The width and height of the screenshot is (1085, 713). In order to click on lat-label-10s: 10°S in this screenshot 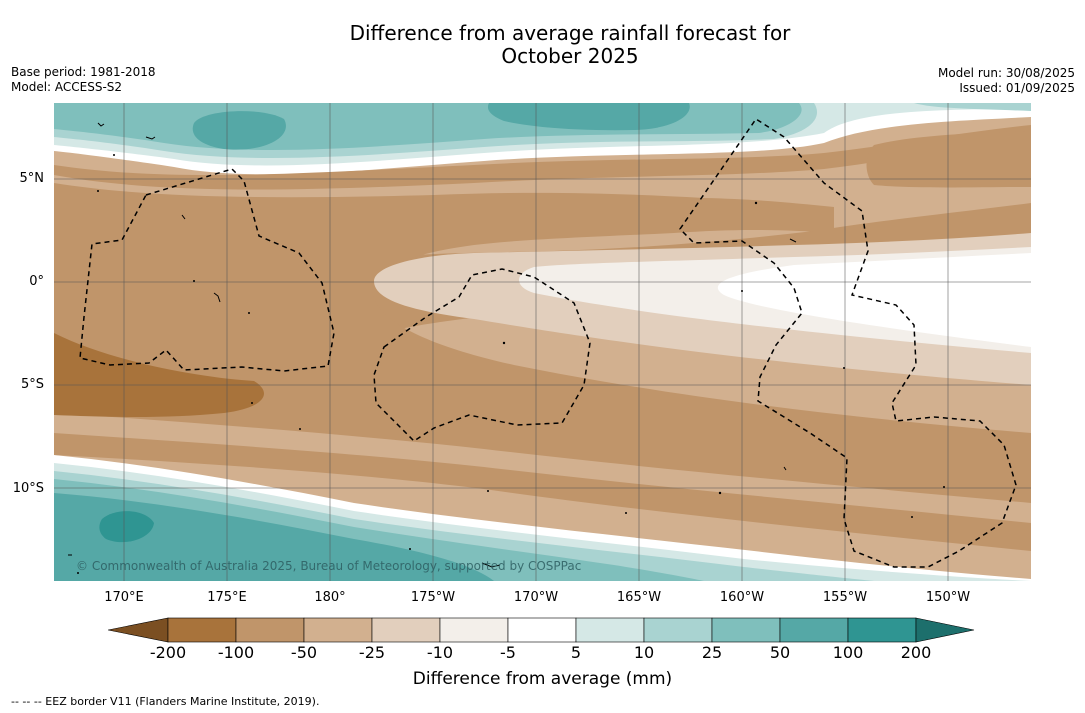, I will do `click(28, 488)`.